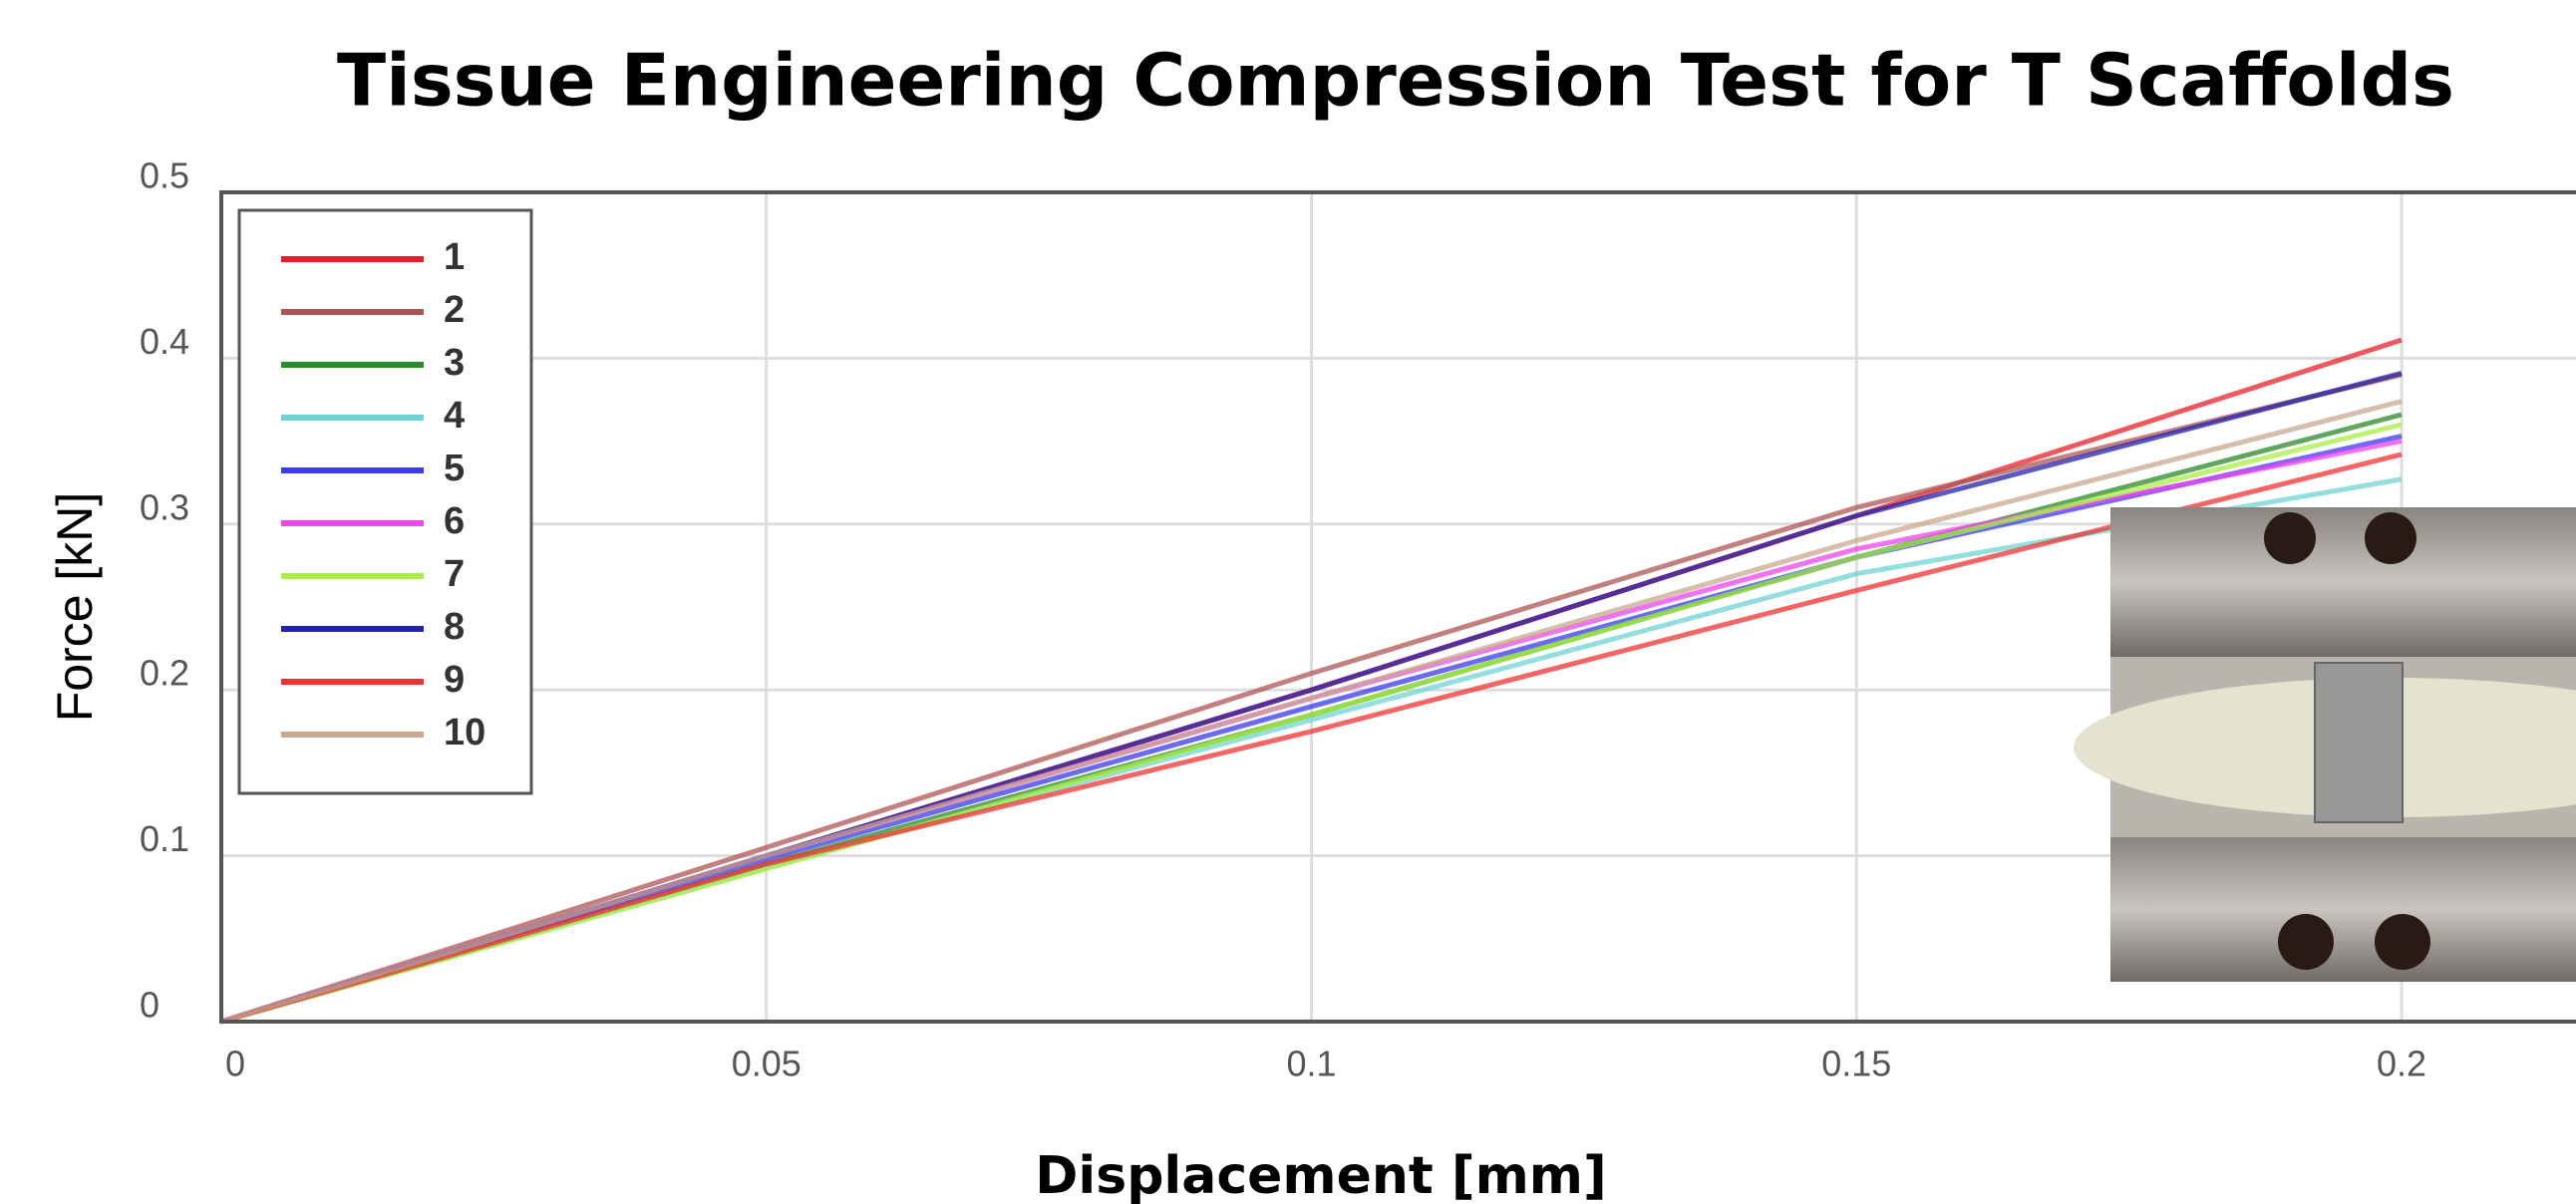 This screenshot has height=1204, width=2576. I want to click on legend-label: 1, so click(454, 257).